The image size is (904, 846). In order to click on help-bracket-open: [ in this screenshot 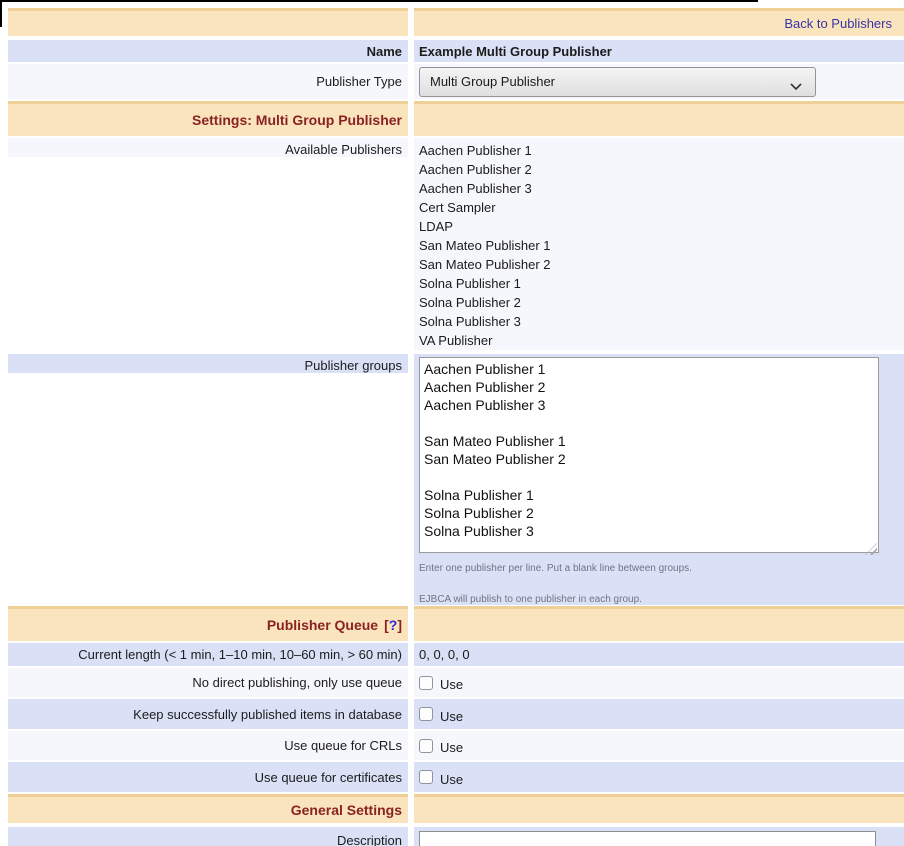, I will do `click(386, 625)`.